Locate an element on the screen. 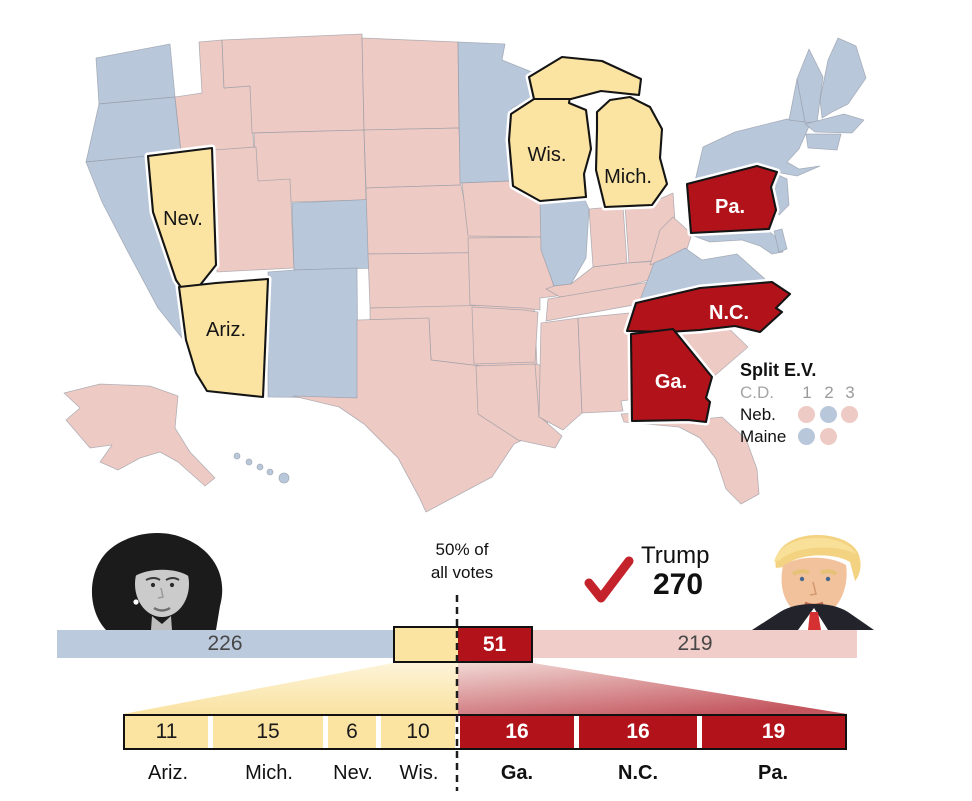  breakdown-label-arizona: Ariz. is located at coordinates (168, 773).